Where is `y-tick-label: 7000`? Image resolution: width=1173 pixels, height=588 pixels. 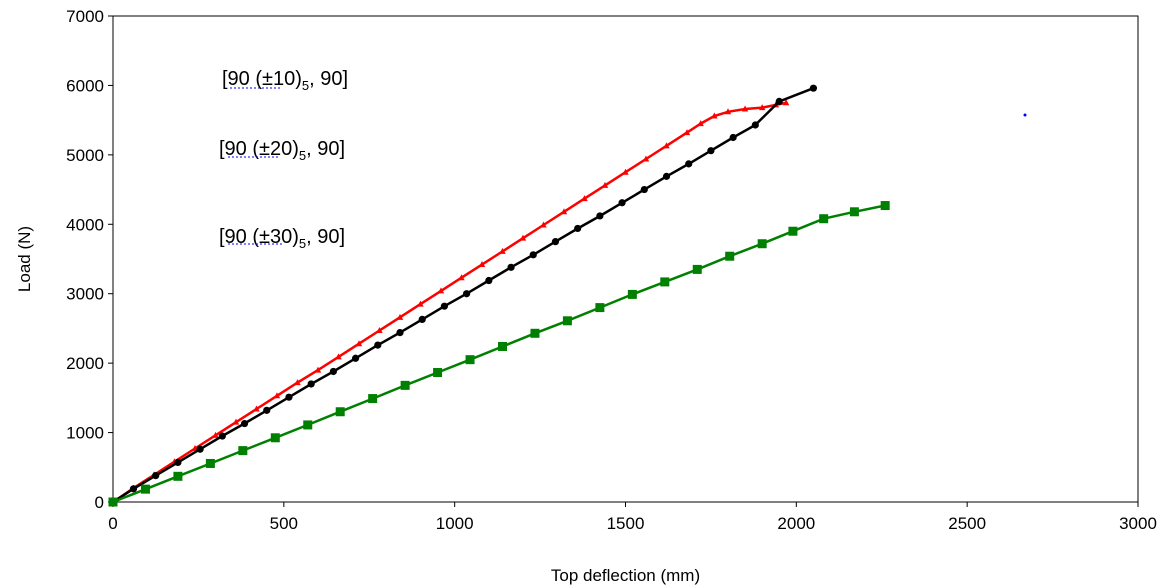
y-tick-label: 7000 is located at coordinates (85, 16).